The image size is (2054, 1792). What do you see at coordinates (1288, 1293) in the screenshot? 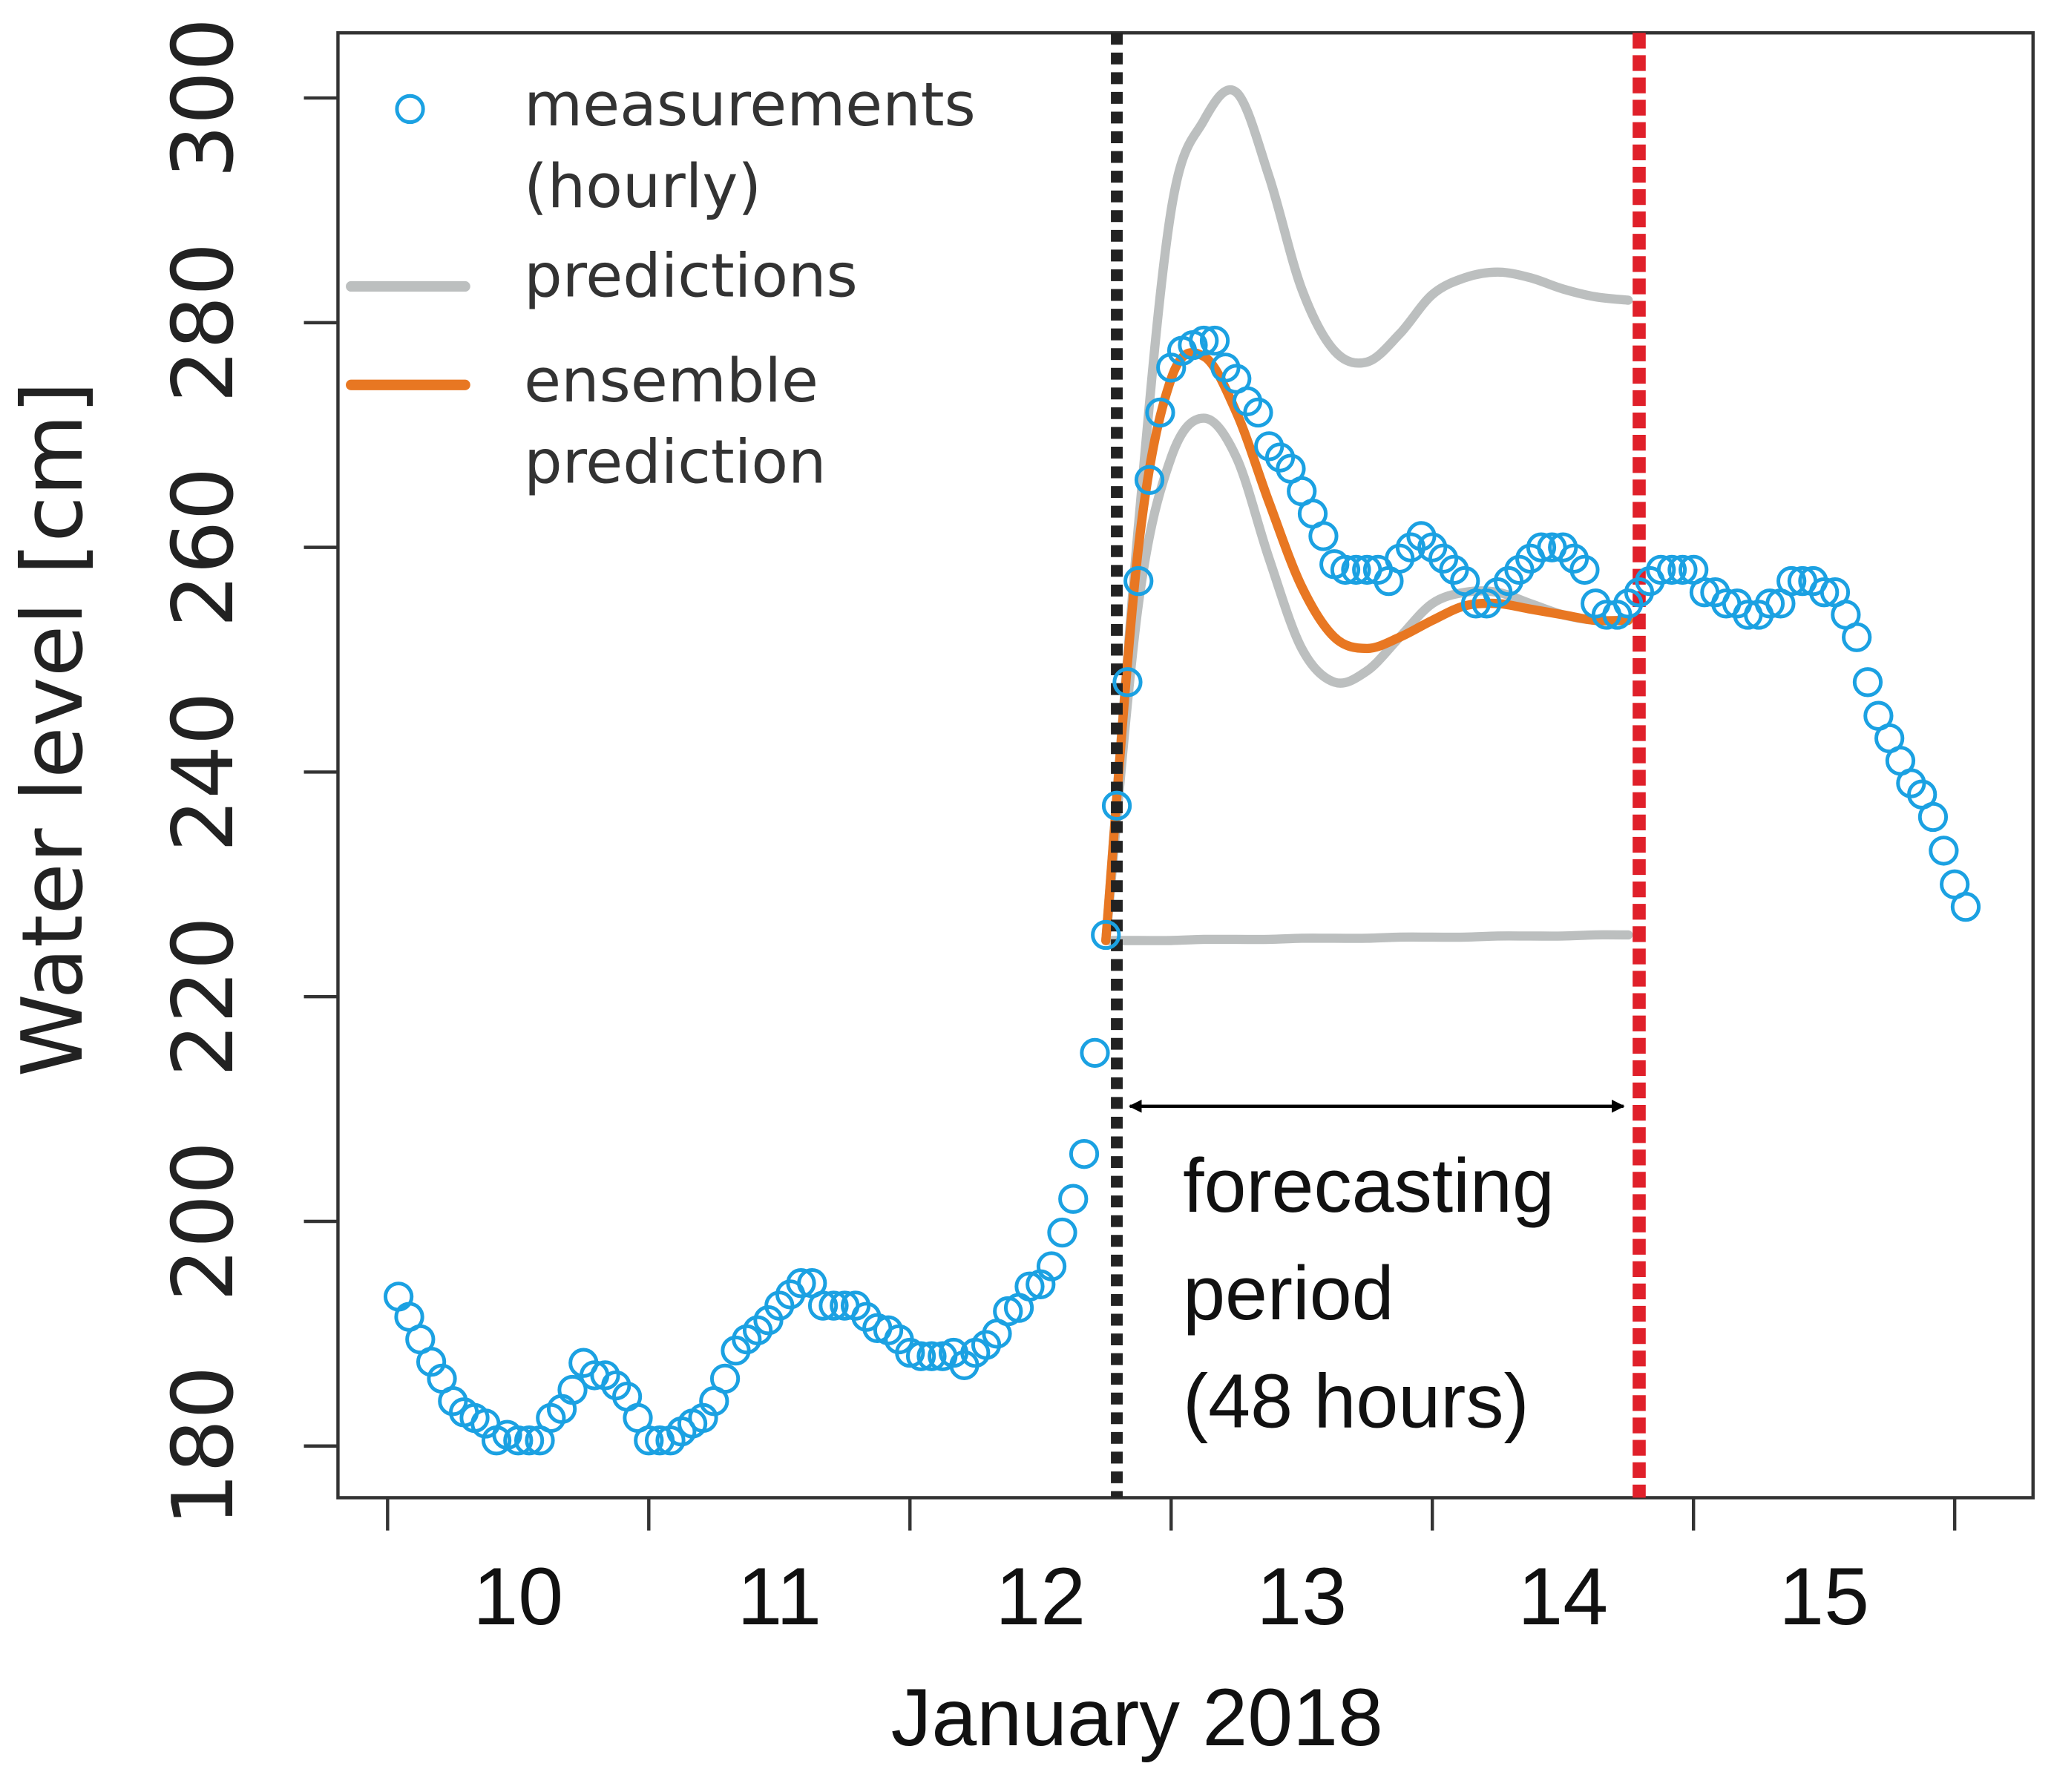
I see `annotation: period` at bounding box center [1288, 1293].